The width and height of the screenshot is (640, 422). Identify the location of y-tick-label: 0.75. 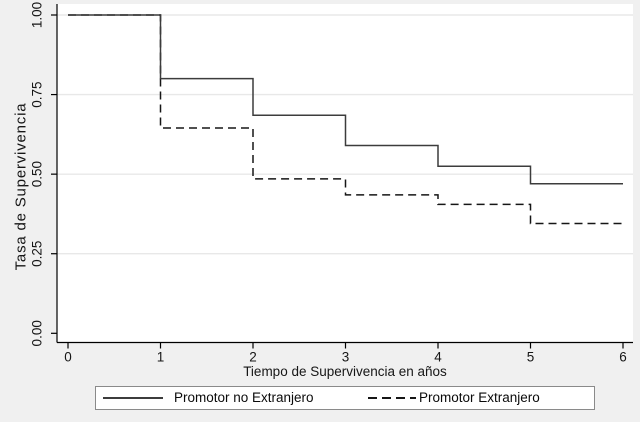
(37, 94).